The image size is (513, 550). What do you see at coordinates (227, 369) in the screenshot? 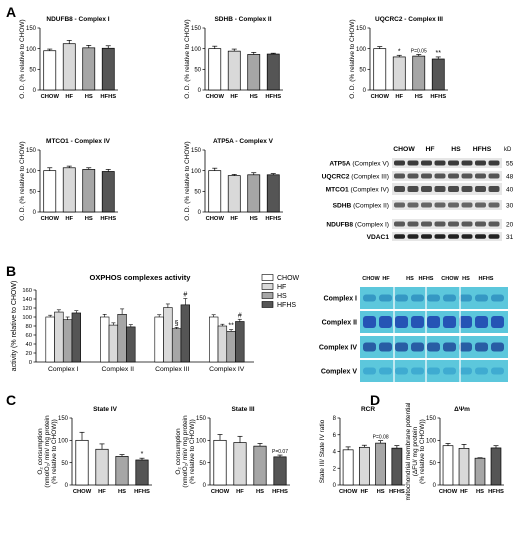
I see `x-tick-label: Complex IV` at bounding box center [227, 369].